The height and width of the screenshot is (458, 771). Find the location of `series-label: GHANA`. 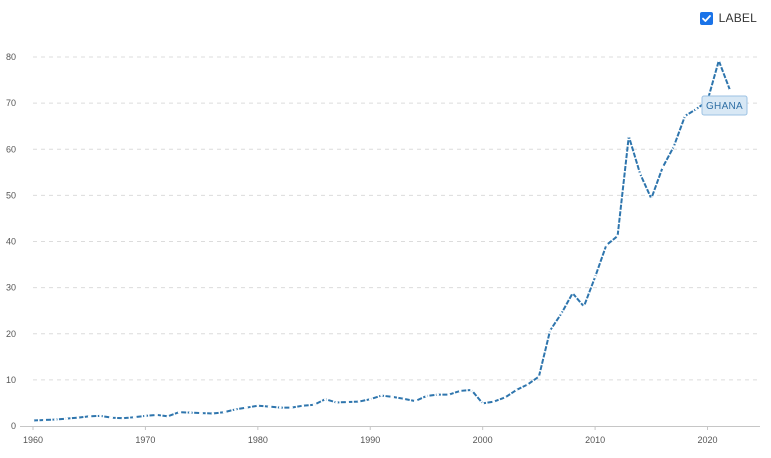

series-label: GHANA is located at coordinates (724, 105).